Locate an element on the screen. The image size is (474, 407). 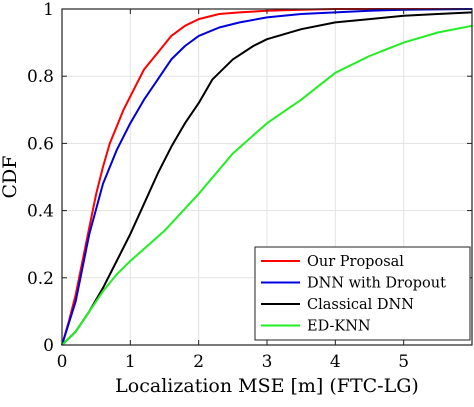
y-tick-label: 0 is located at coordinates (48, 346).